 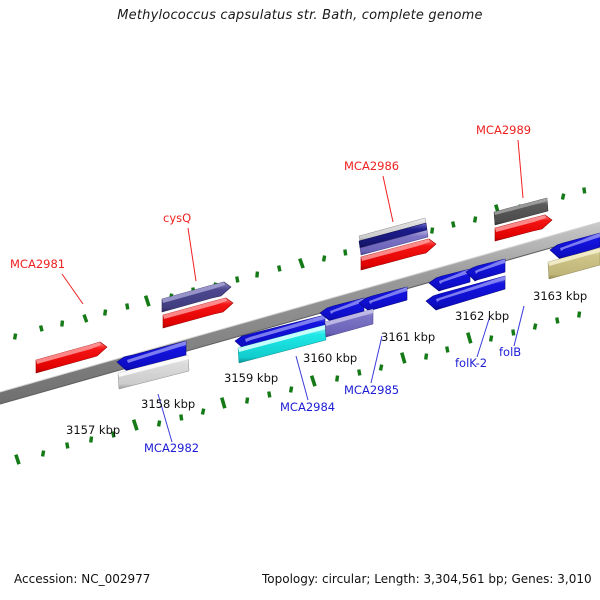 I want to click on gene-cysQ, so click(x=196, y=297).